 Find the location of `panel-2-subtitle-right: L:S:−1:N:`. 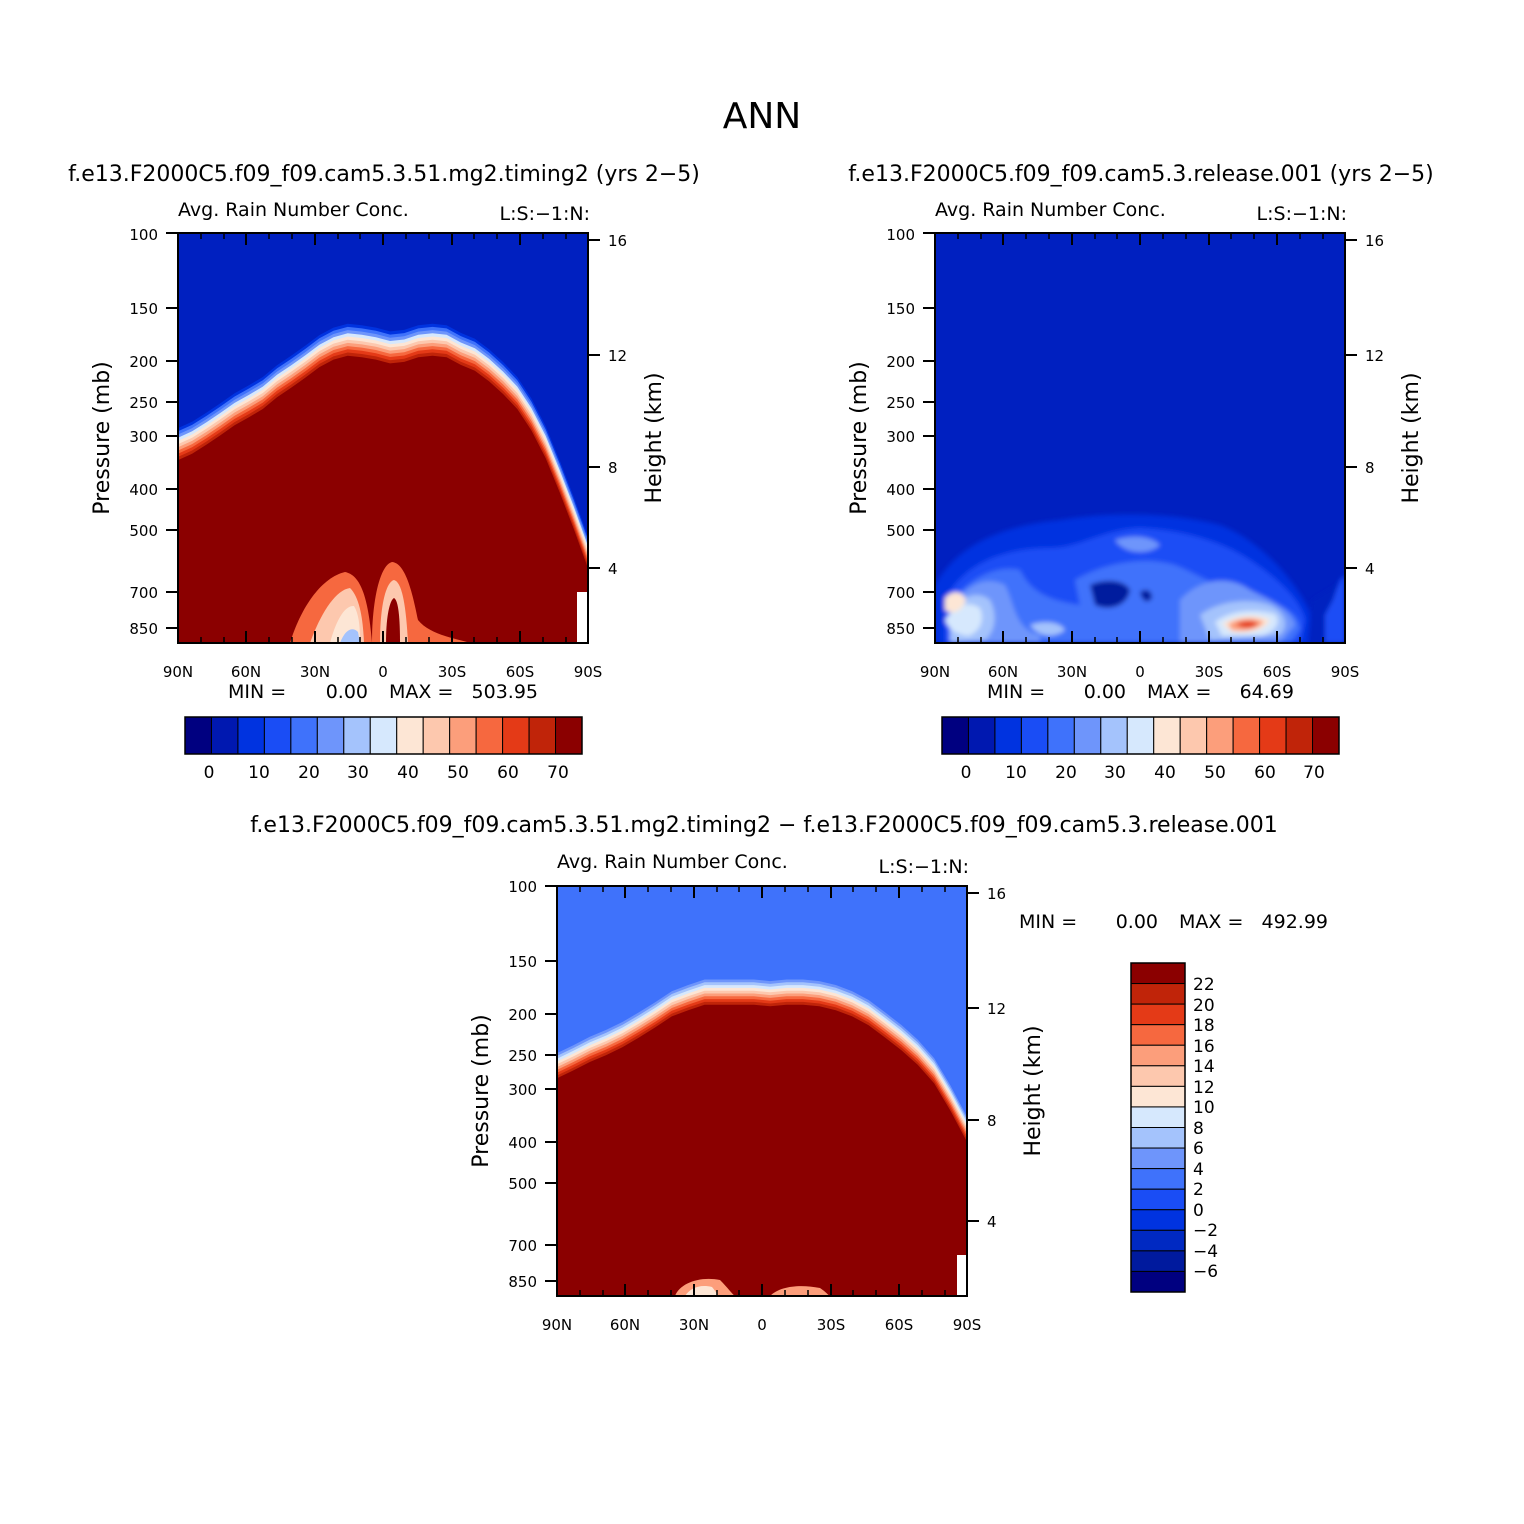

panel-2-subtitle-right: L:S:−1:N: is located at coordinates (1302, 214).